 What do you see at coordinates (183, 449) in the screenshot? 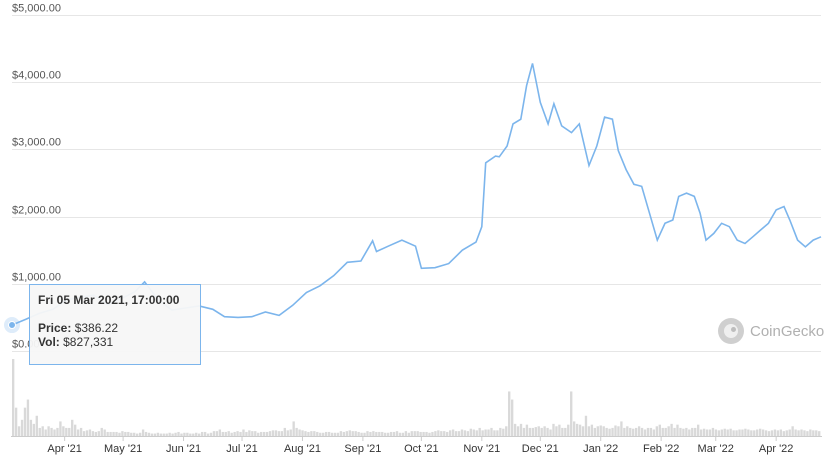
I see `x-tick-label: Jun '21` at bounding box center [183, 449].